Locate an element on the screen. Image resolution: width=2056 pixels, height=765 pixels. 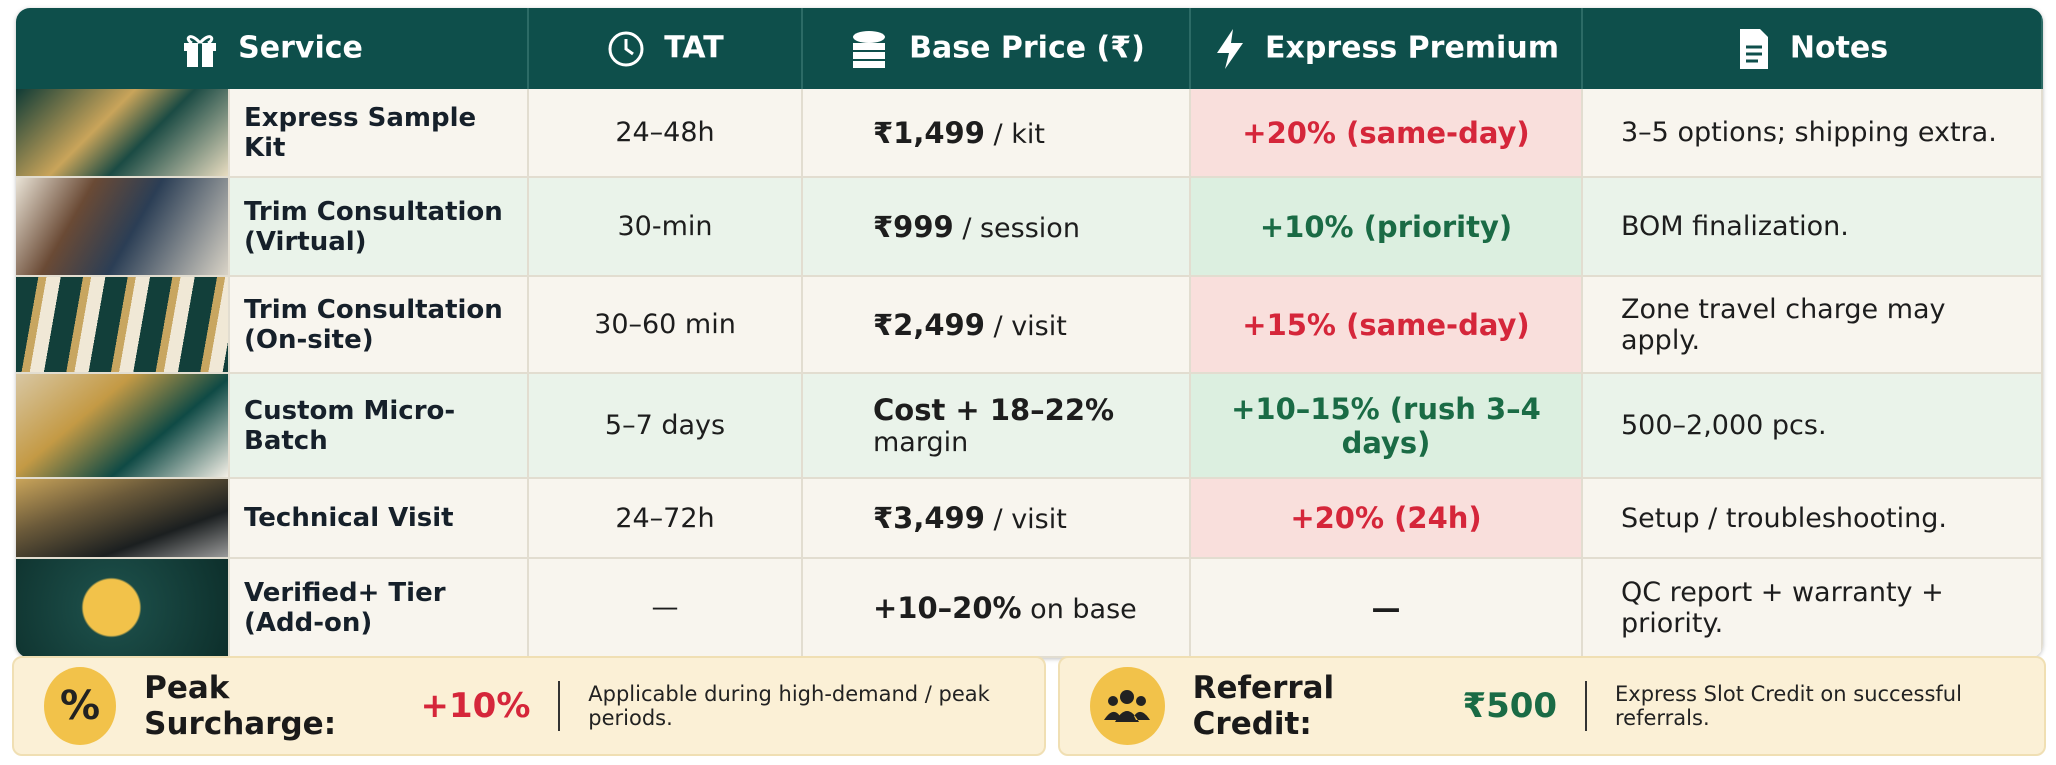
header-cell: Express Premium is located at coordinates (1386, 48).